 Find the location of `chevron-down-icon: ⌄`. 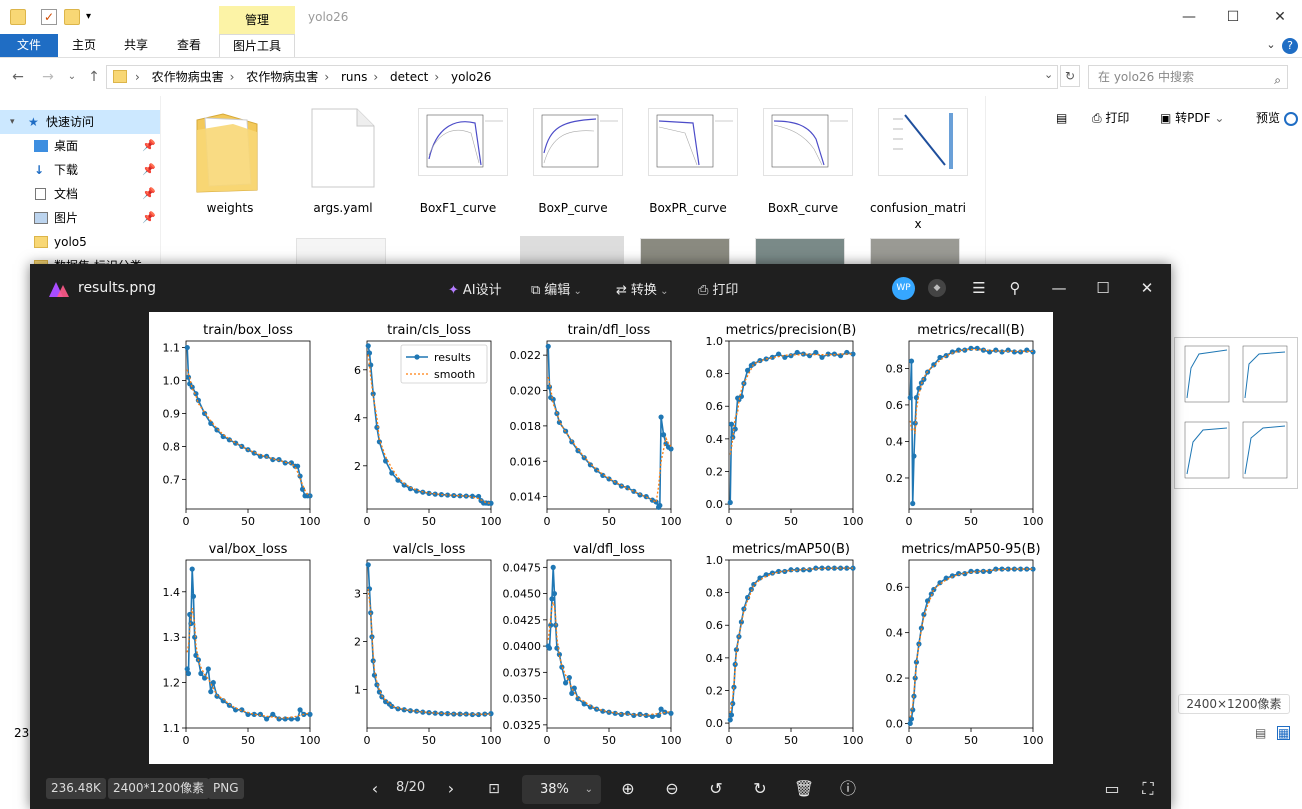

chevron-down-icon: ⌄ is located at coordinates (1271, 44).